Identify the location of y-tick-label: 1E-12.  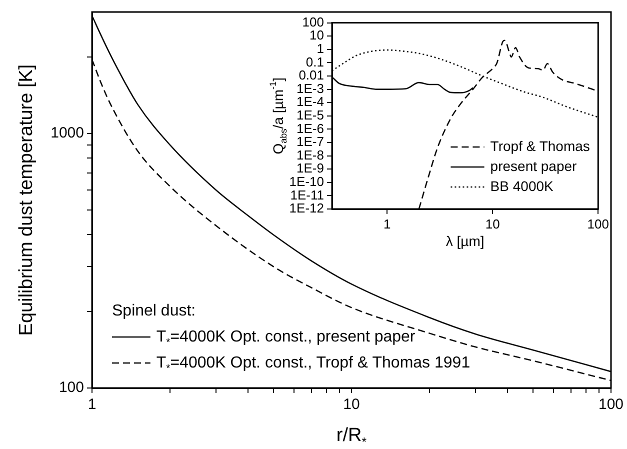
(306, 208).